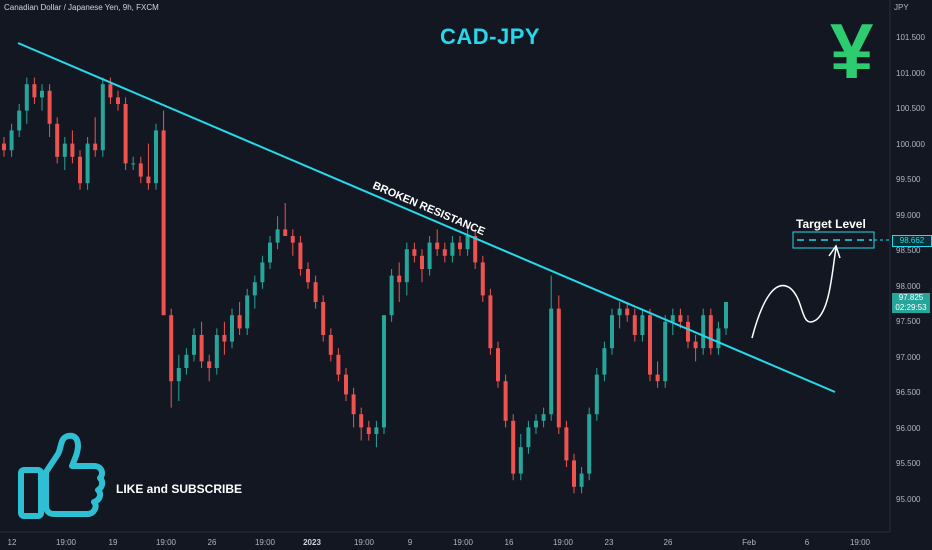 This screenshot has width=932, height=550. What do you see at coordinates (509, 542) in the screenshot?
I see `x-tick: 16` at bounding box center [509, 542].